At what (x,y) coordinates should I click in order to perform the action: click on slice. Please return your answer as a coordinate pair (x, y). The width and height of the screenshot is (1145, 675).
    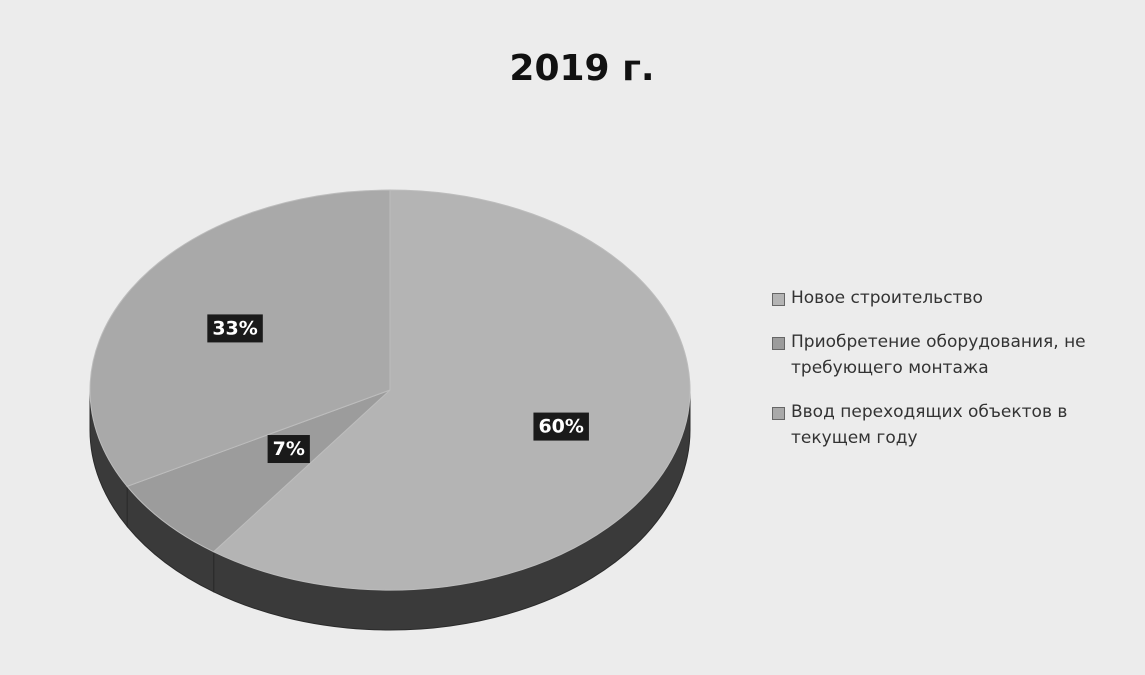
    Looking at the image, I should click on (258, 471).